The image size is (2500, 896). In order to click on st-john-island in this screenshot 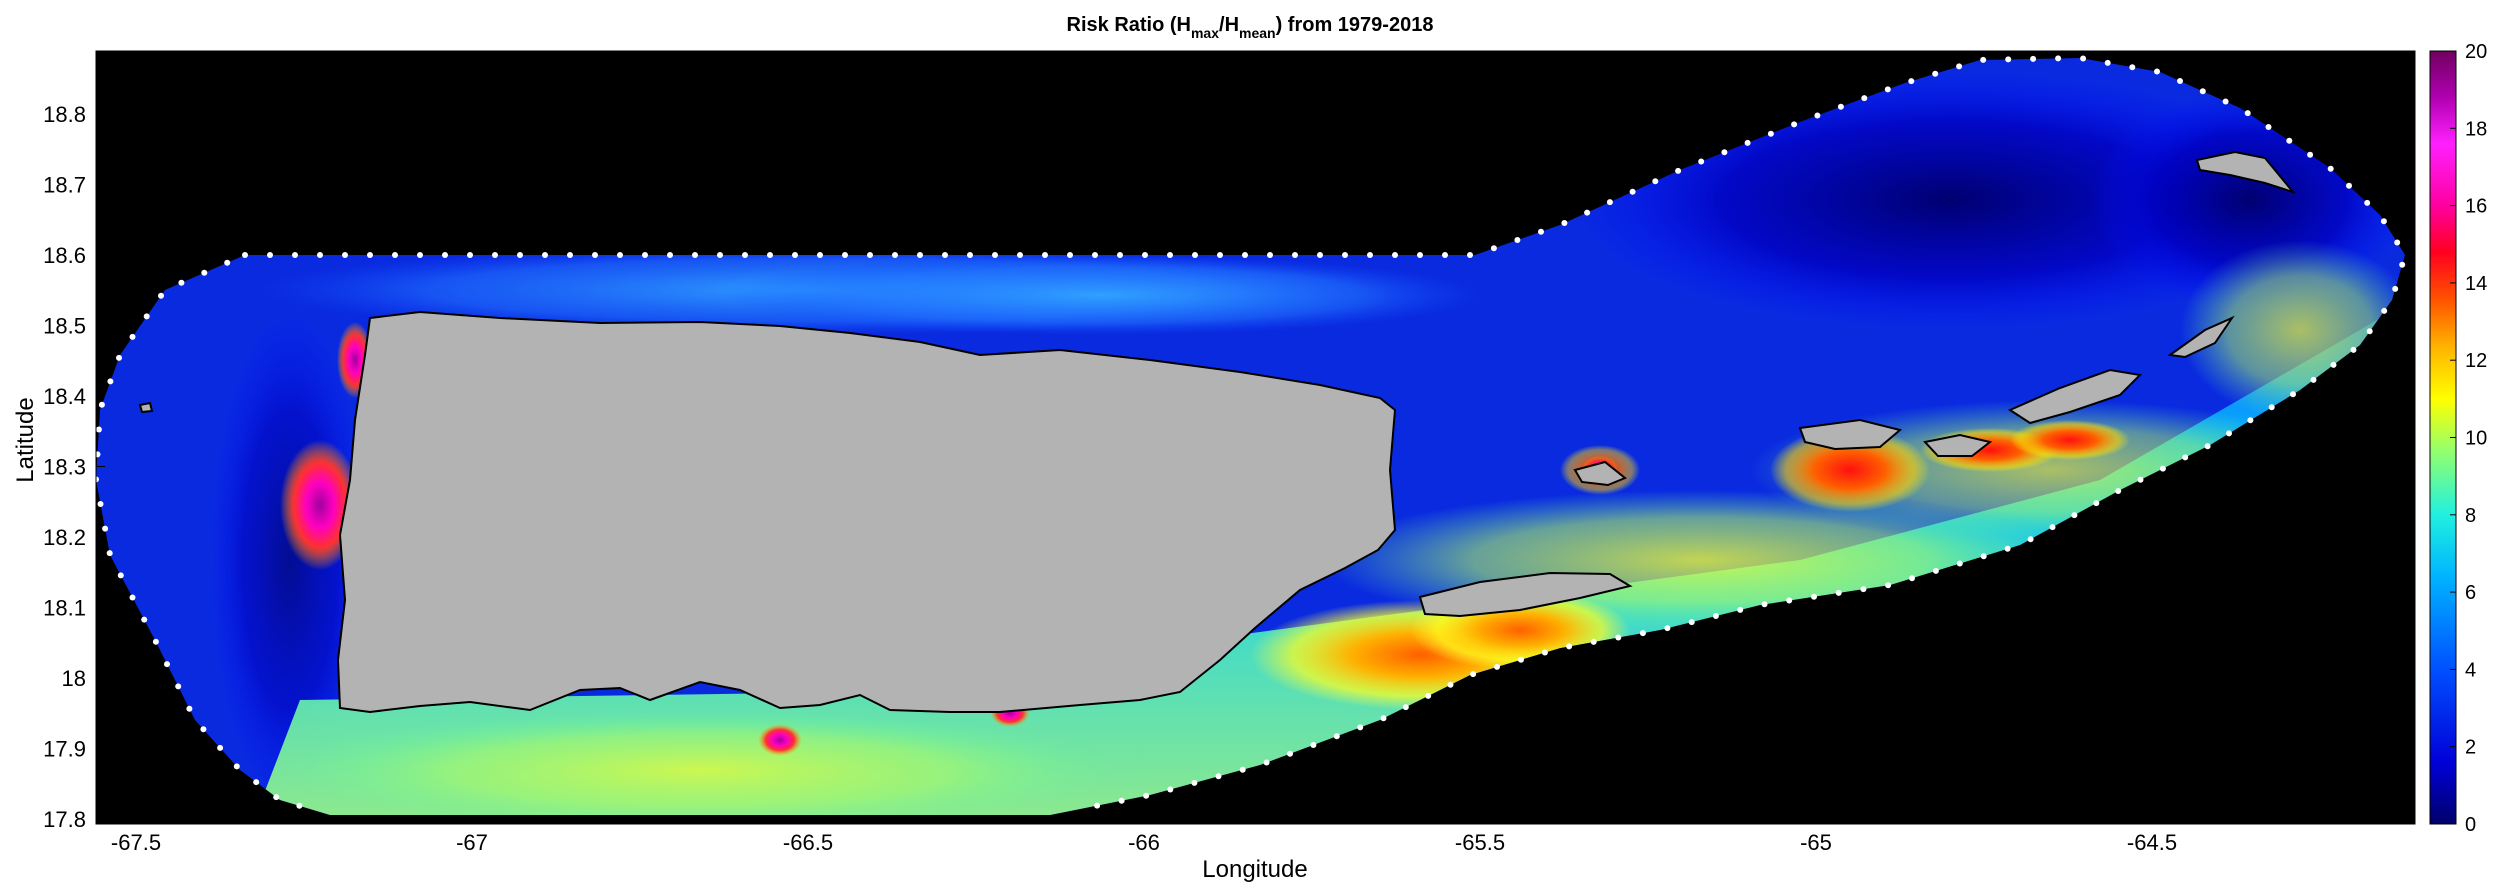, I will do `click(1958, 445)`.